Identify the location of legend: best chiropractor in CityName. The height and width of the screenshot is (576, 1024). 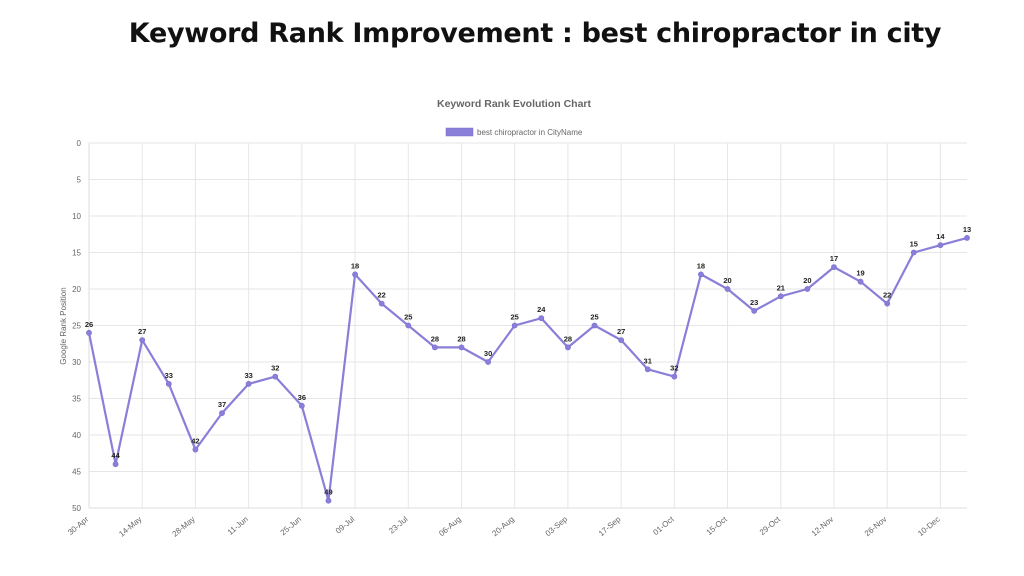
(514, 132).